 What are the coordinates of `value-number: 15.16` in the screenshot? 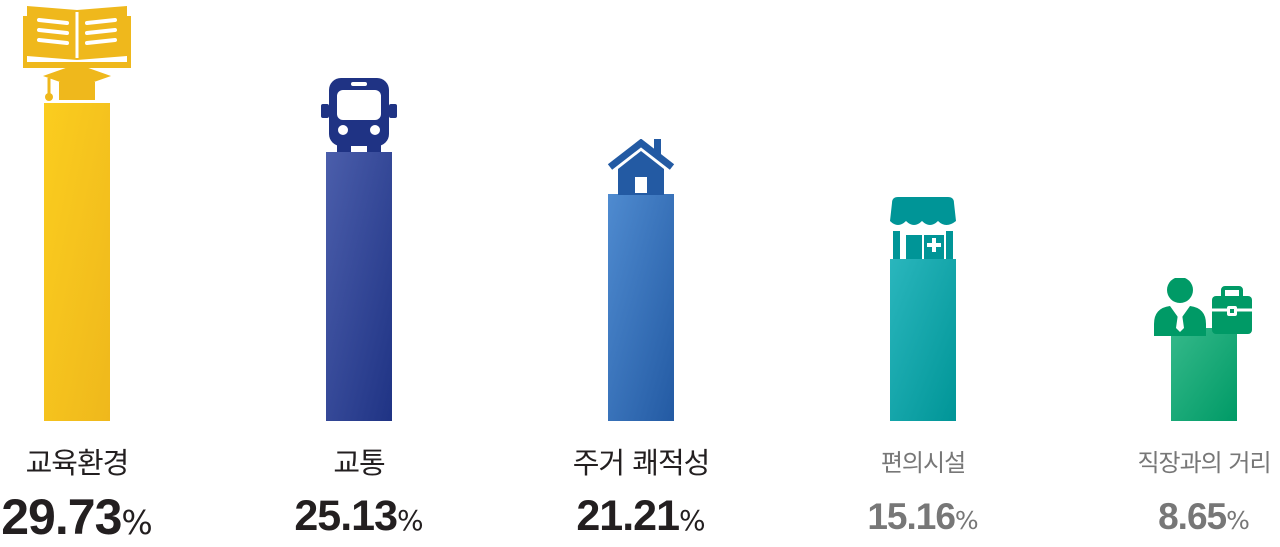 It's located at (911, 516).